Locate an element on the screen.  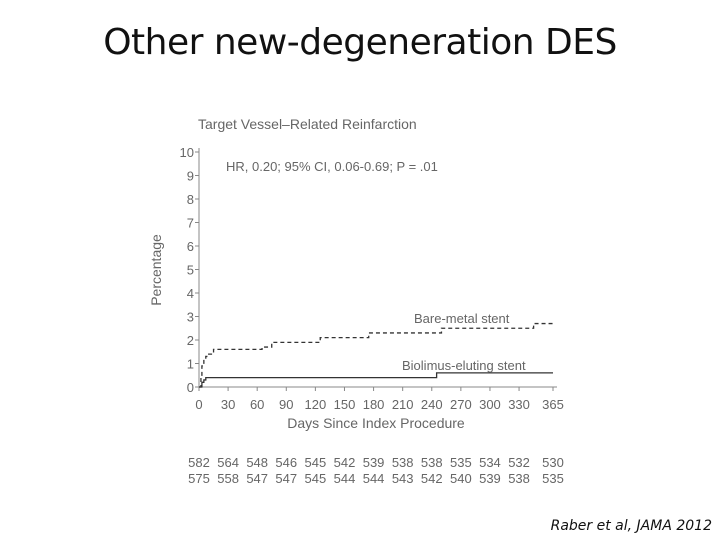
y-tick-label-6: 6 is located at coordinates (190, 246).